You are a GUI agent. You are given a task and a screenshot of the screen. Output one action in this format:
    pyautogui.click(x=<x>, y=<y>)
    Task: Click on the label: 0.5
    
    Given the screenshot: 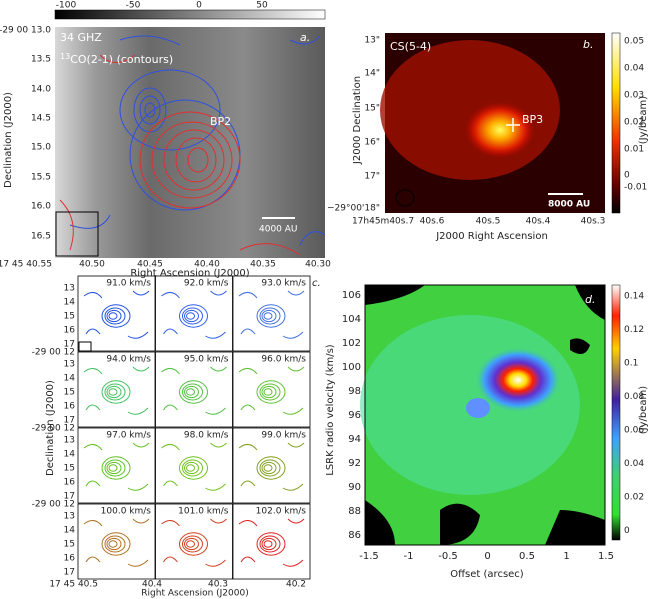 What is the action you would take?
    pyautogui.click(x=527, y=556)
    